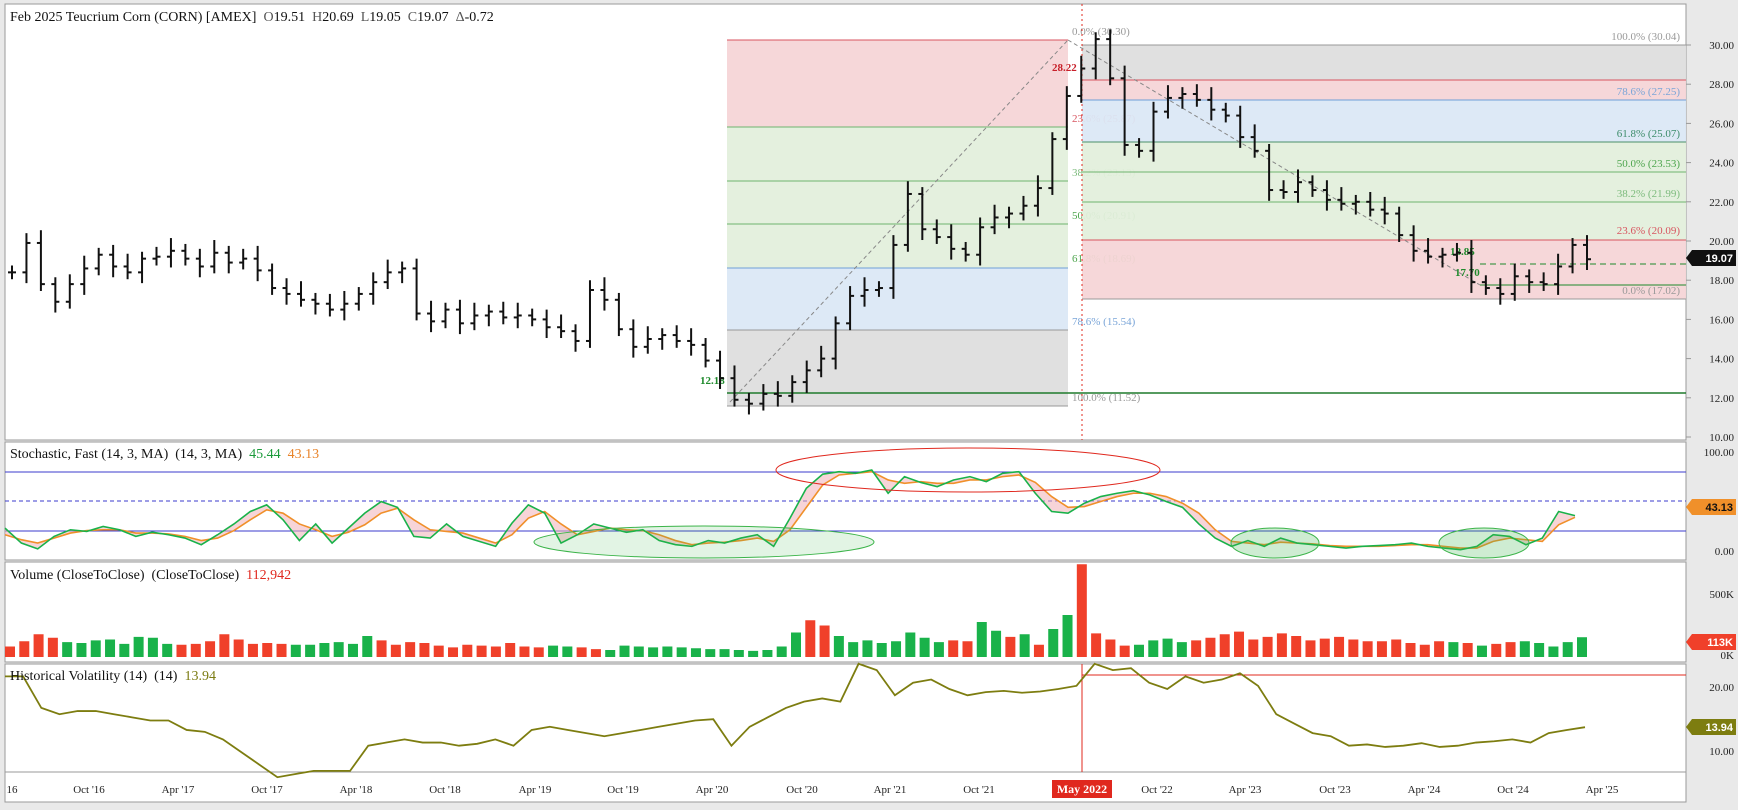  I want to click on hv-title: Historical Volatility (14) (14) 13.94, so click(113, 676).